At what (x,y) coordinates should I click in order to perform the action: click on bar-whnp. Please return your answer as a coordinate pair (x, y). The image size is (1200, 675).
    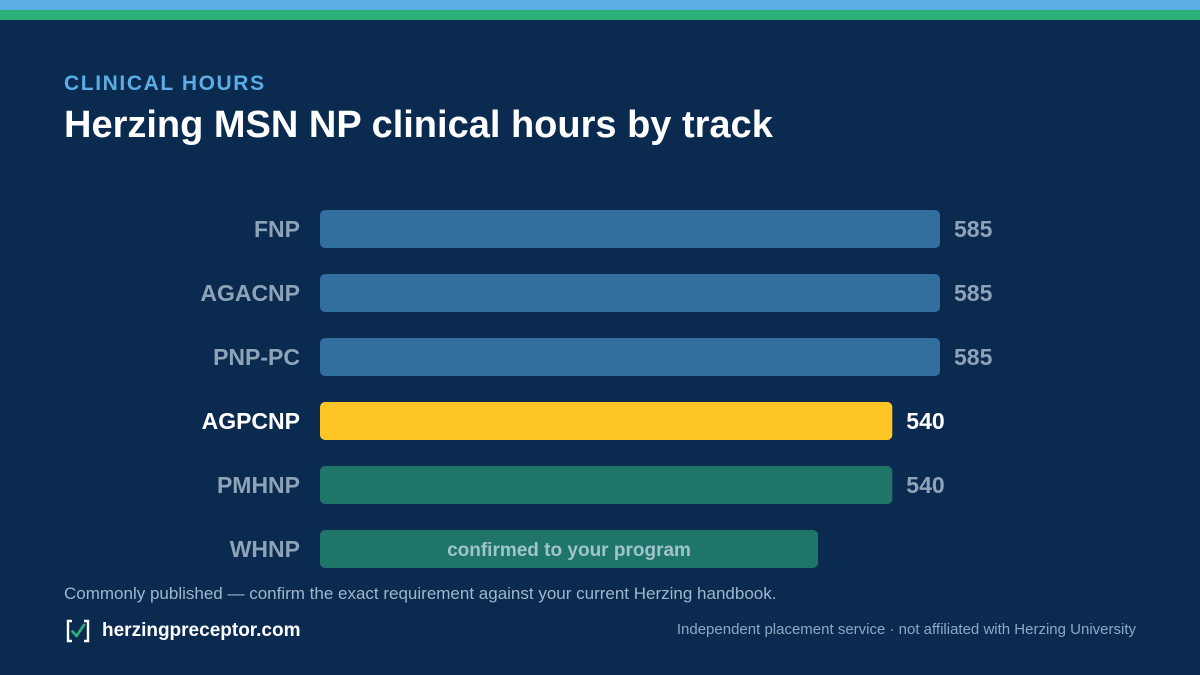
    Looking at the image, I should click on (569, 549).